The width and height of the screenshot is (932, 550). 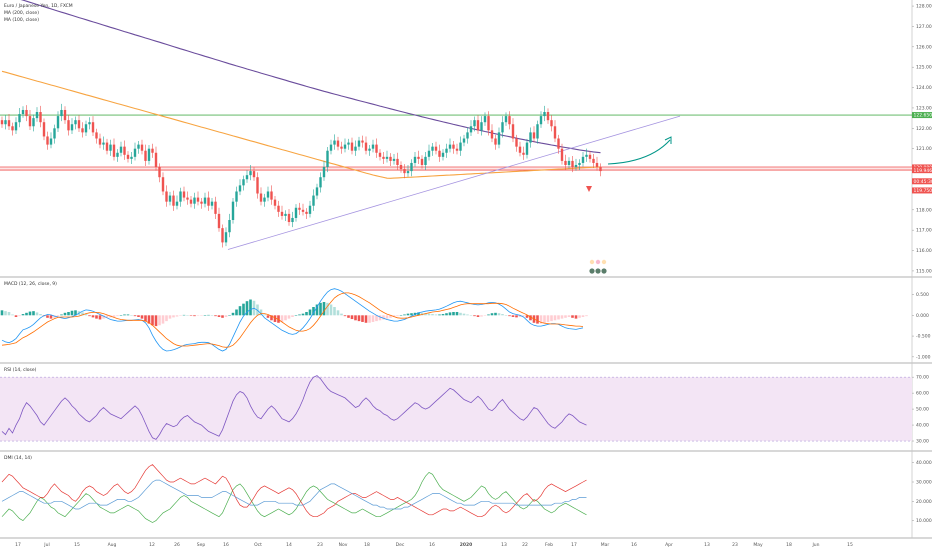 What do you see at coordinates (924, 251) in the screenshot?
I see `price-axis-tick-label: 116.000` at bounding box center [924, 251].